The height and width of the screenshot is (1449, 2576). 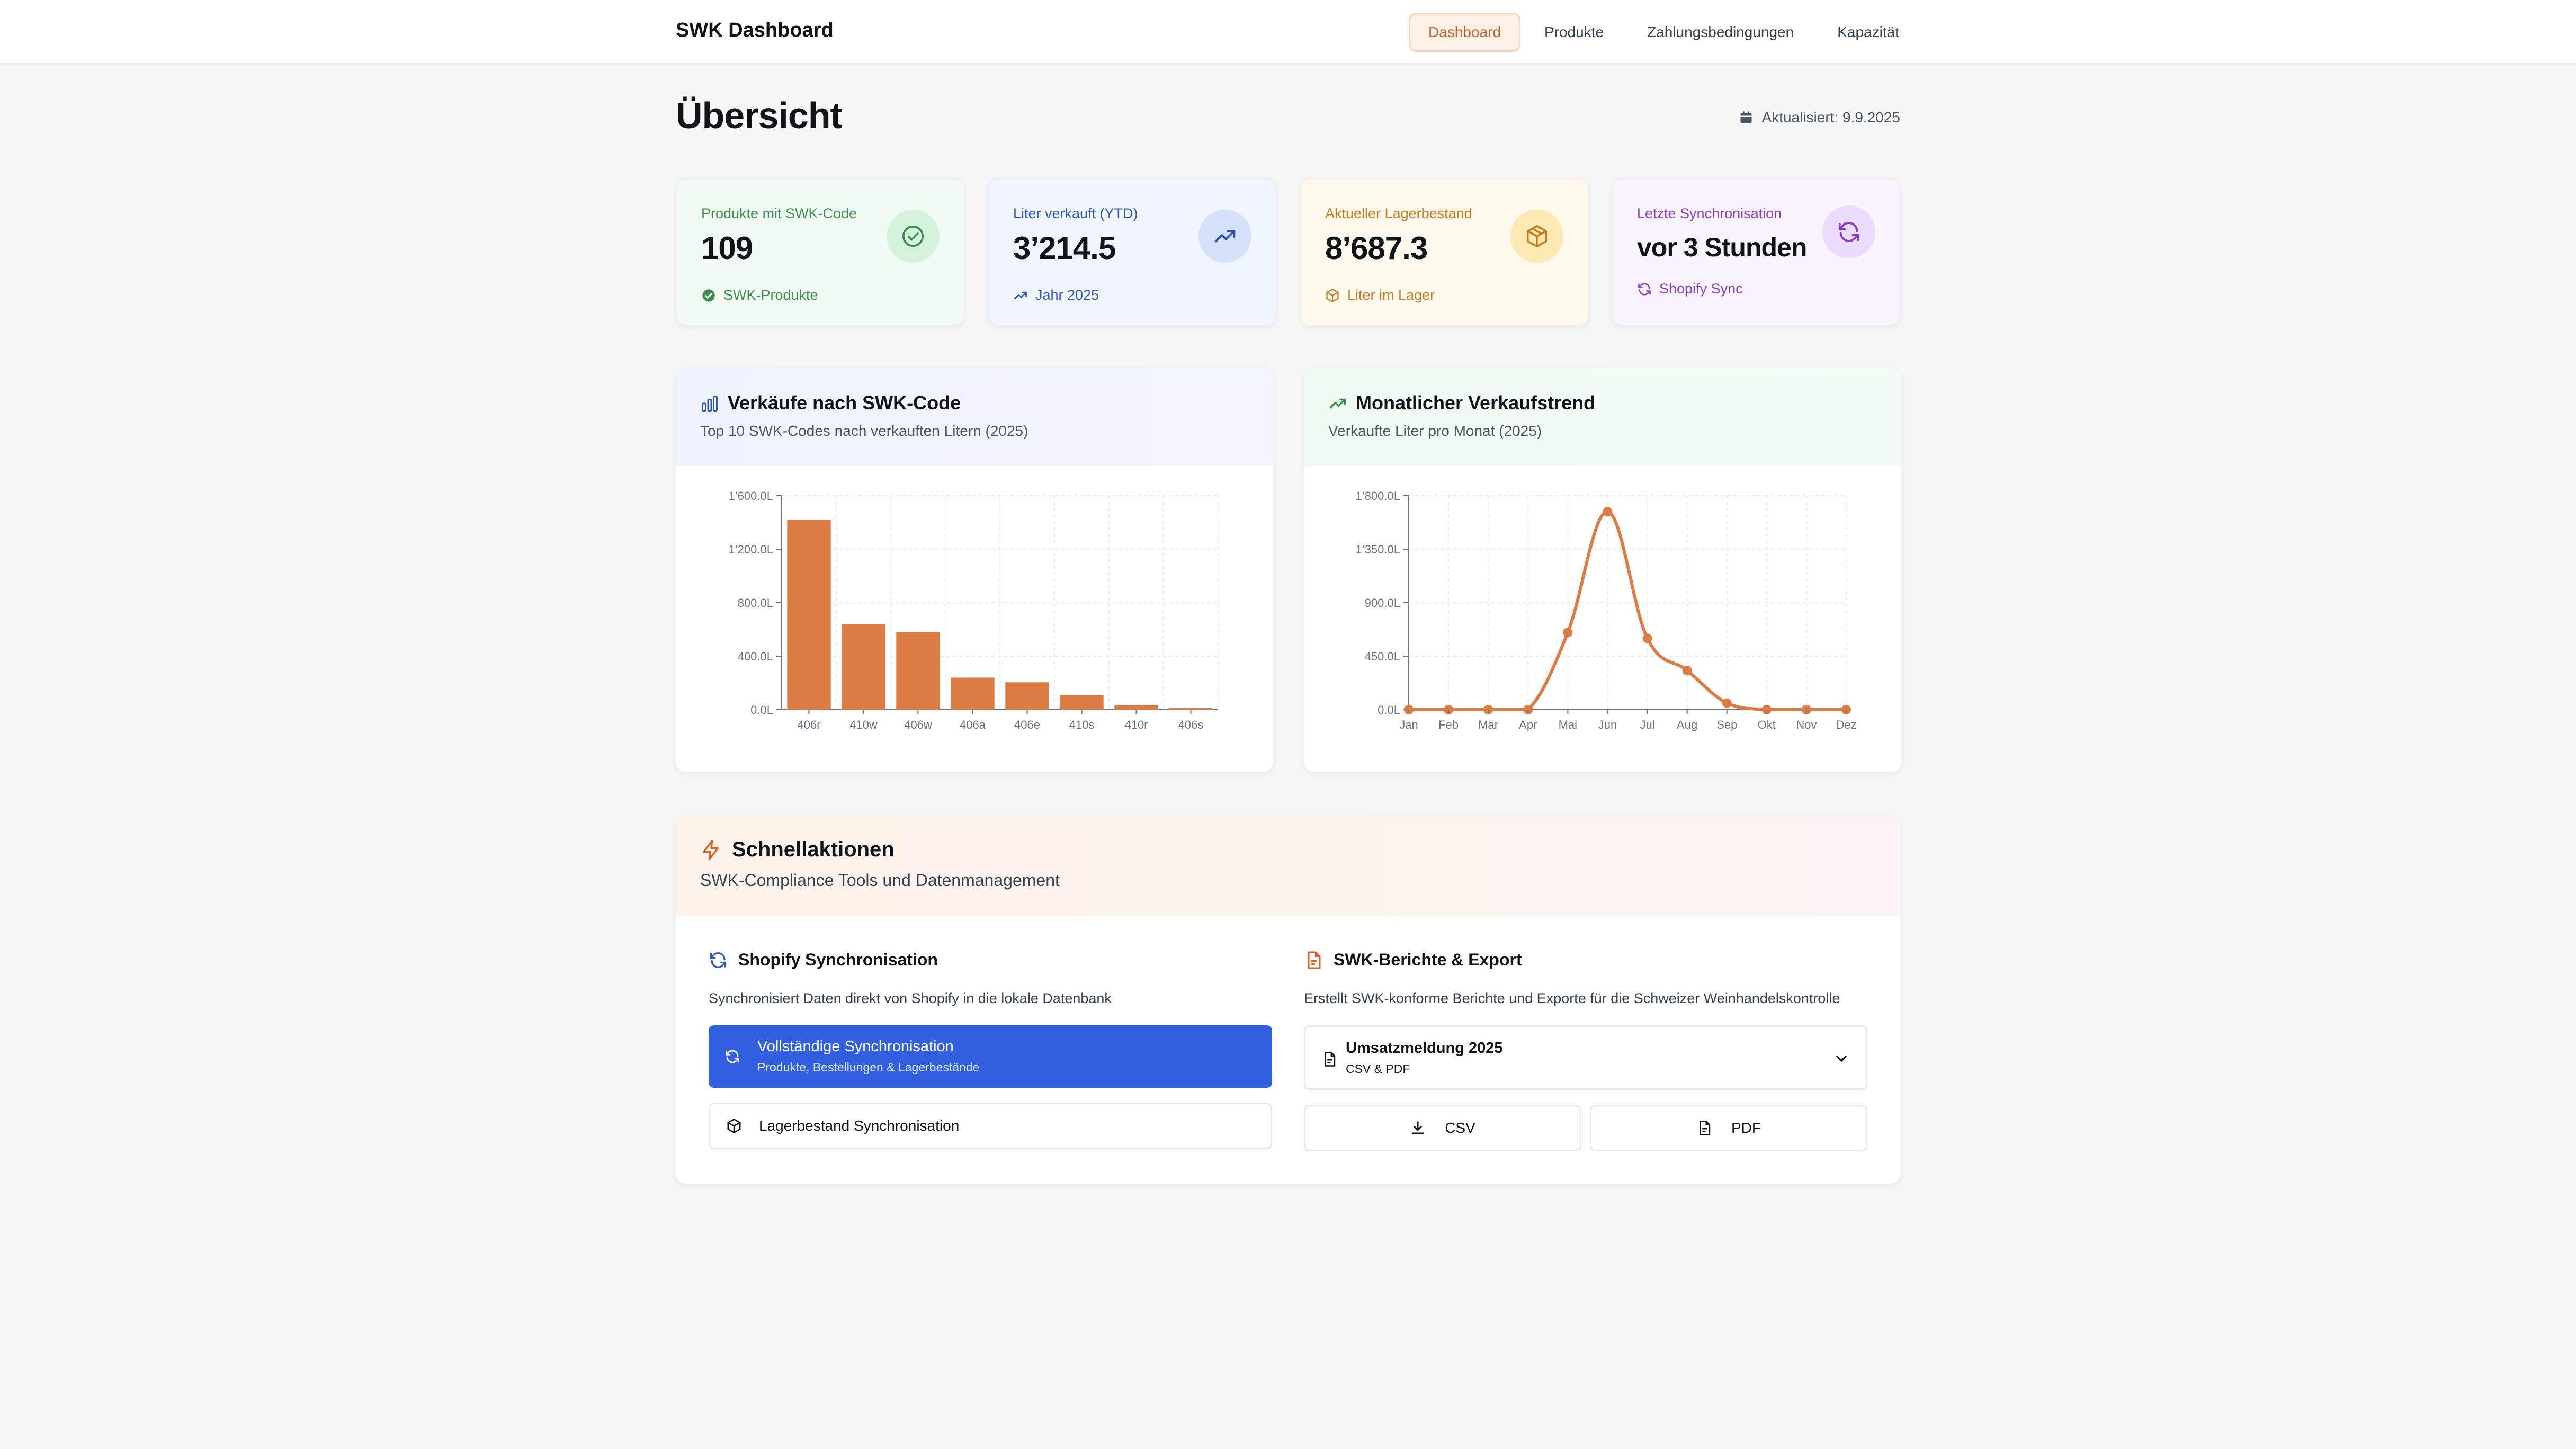 What do you see at coordinates (711, 850) in the screenshot?
I see `lightning-icon` at bounding box center [711, 850].